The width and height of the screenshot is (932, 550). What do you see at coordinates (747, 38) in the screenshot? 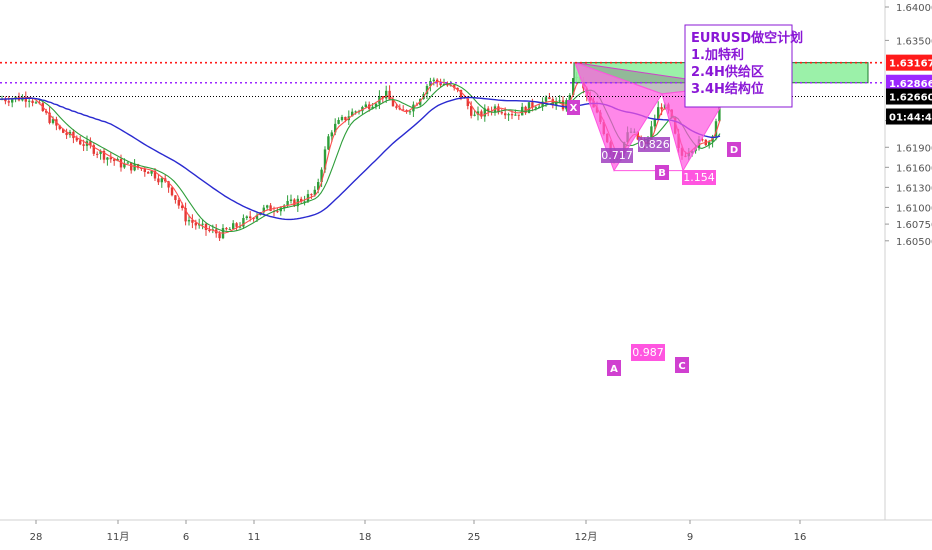
I see `note-line-1: EURUSD做空计划` at bounding box center [747, 38].